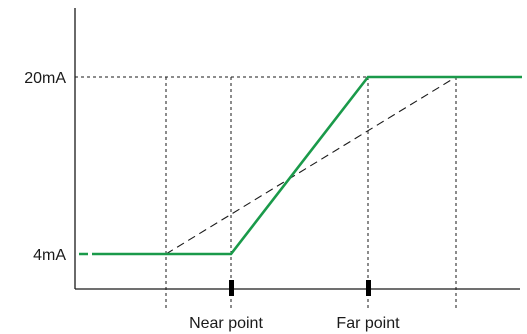 Image resolution: width=527 pixels, height=334 pixels. I want to click on near-point-marker, so click(231, 288).